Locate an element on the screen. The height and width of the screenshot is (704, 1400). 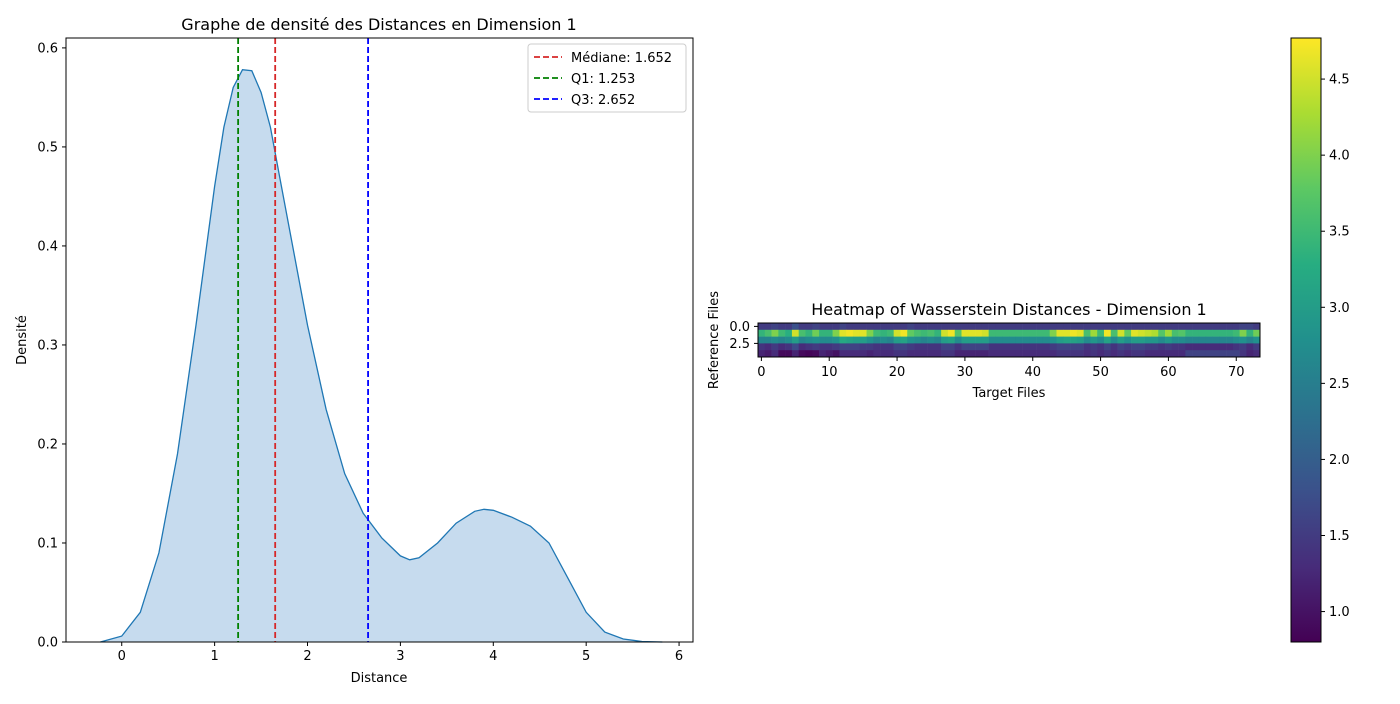
heatmap-x-tick-label: 30 is located at coordinates (965, 372).